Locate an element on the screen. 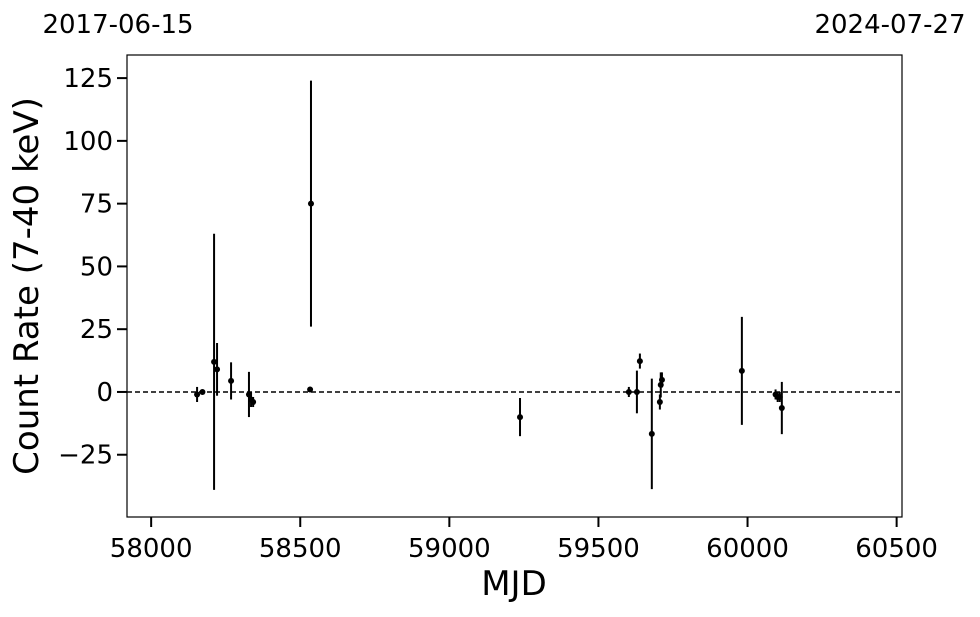 This screenshot has width=980, height=617. x-tick-label: 58000 is located at coordinates (151, 549).